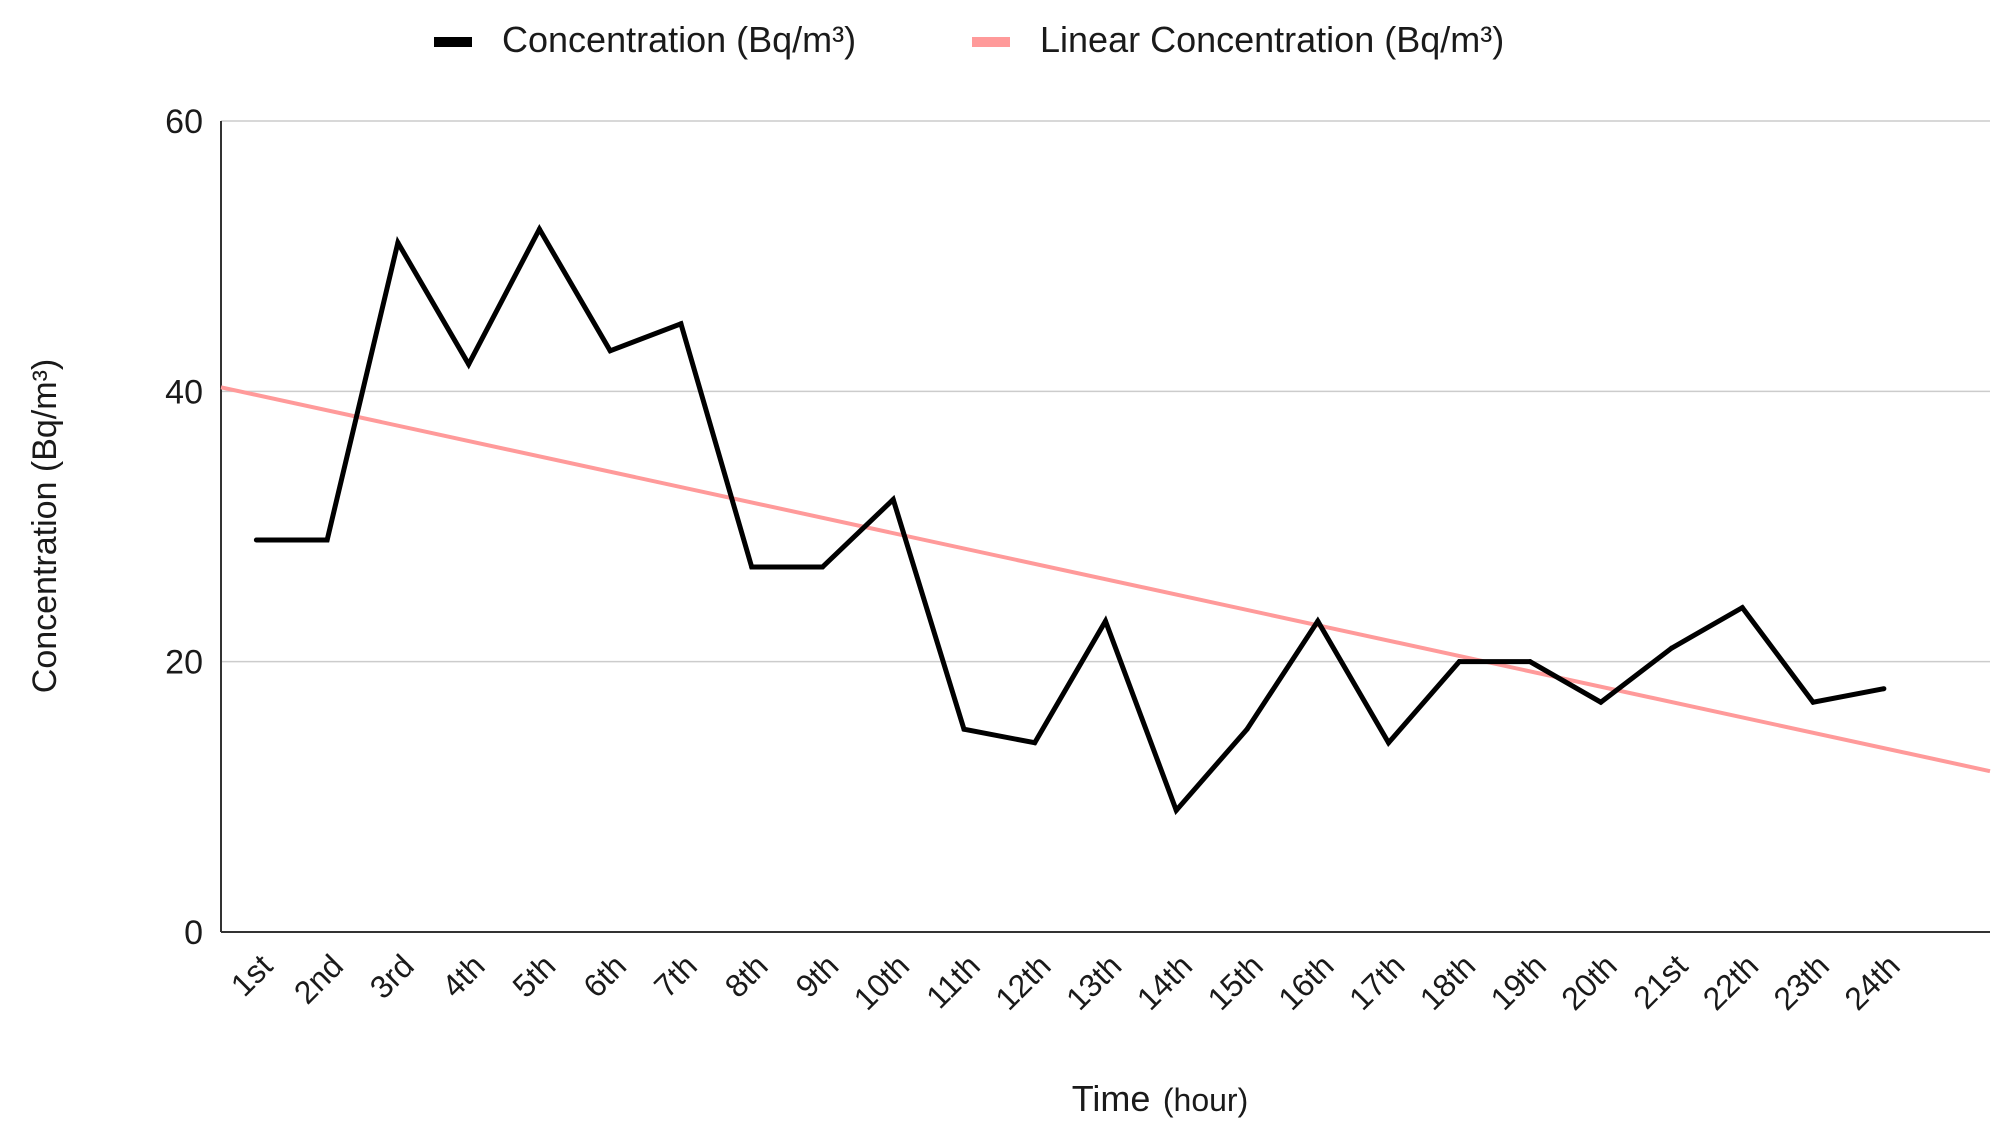 This screenshot has width=2004, height=1123. Describe the element at coordinates (193, 933) in the screenshot. I see `y-tick-label: 0` at that location.